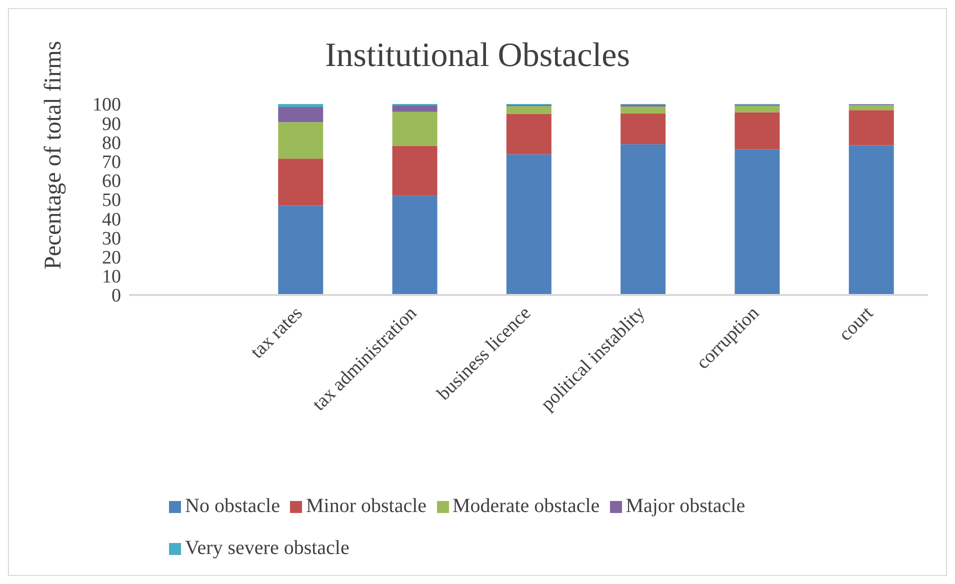 This screenshot has height=584, width=955. I want to click on y-tick-label: 100, so click(106, 105).